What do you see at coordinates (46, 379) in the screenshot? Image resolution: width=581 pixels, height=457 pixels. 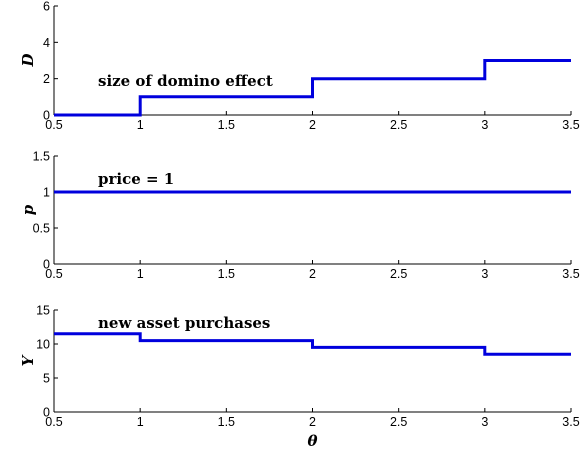 I see `y-tick-label: 5` at bounding box center [46, 379].